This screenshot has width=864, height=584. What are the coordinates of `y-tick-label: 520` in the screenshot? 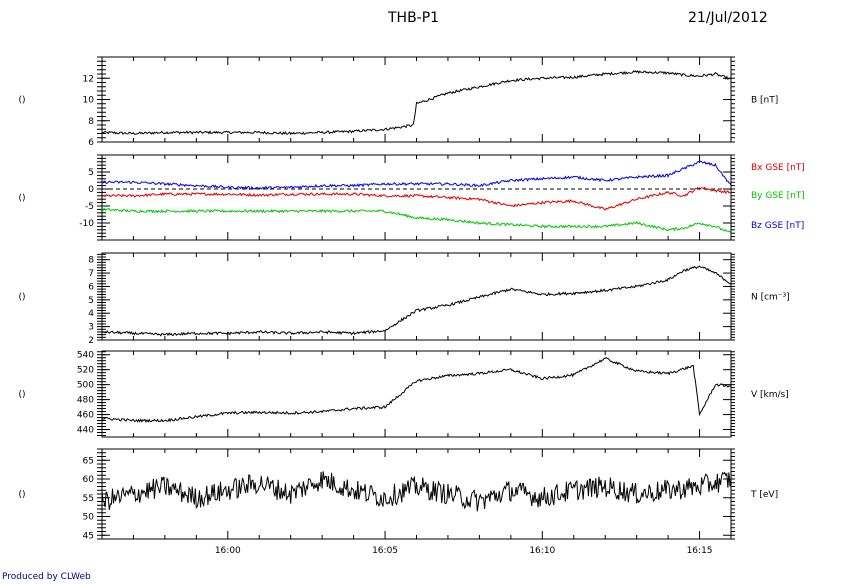 It's located at (85, 371).